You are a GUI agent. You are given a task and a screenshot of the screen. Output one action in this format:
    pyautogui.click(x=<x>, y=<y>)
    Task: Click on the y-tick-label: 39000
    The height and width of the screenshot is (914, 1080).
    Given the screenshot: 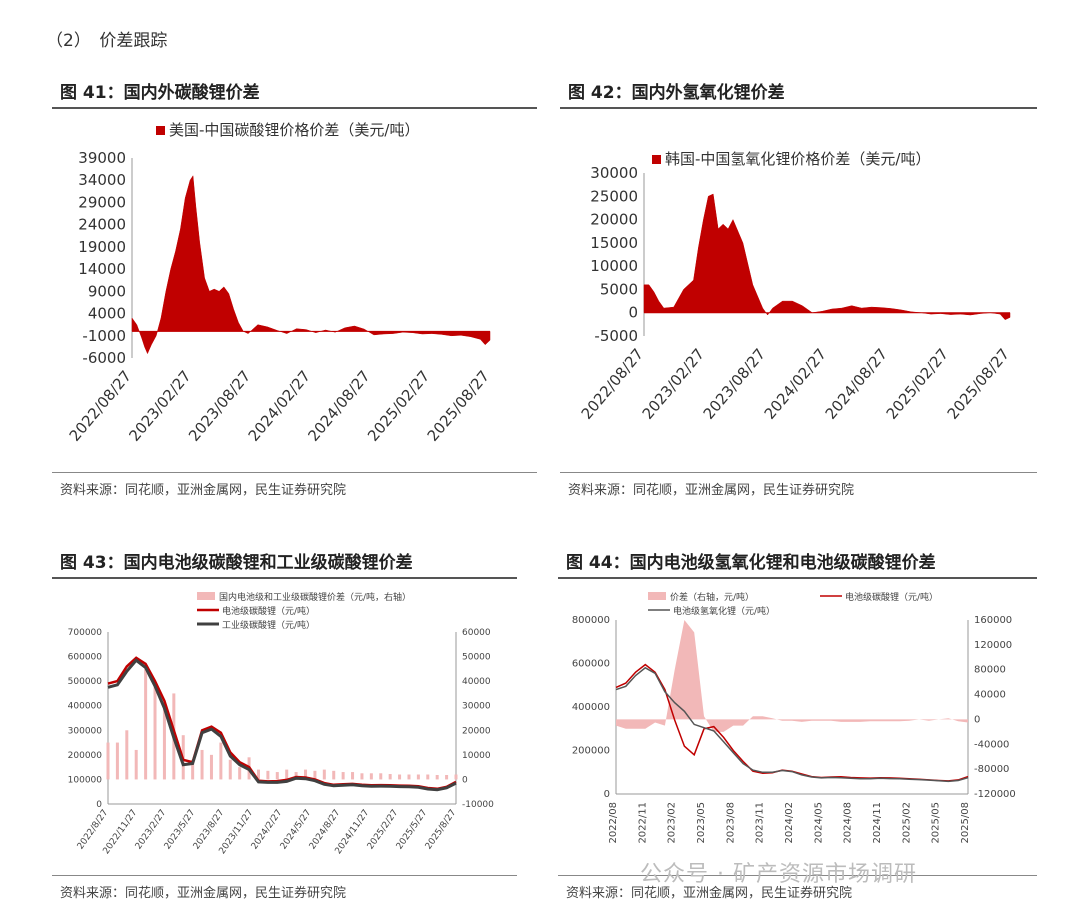 What is the action you would take?
    pyautogui.click(x=102, y=158)
    